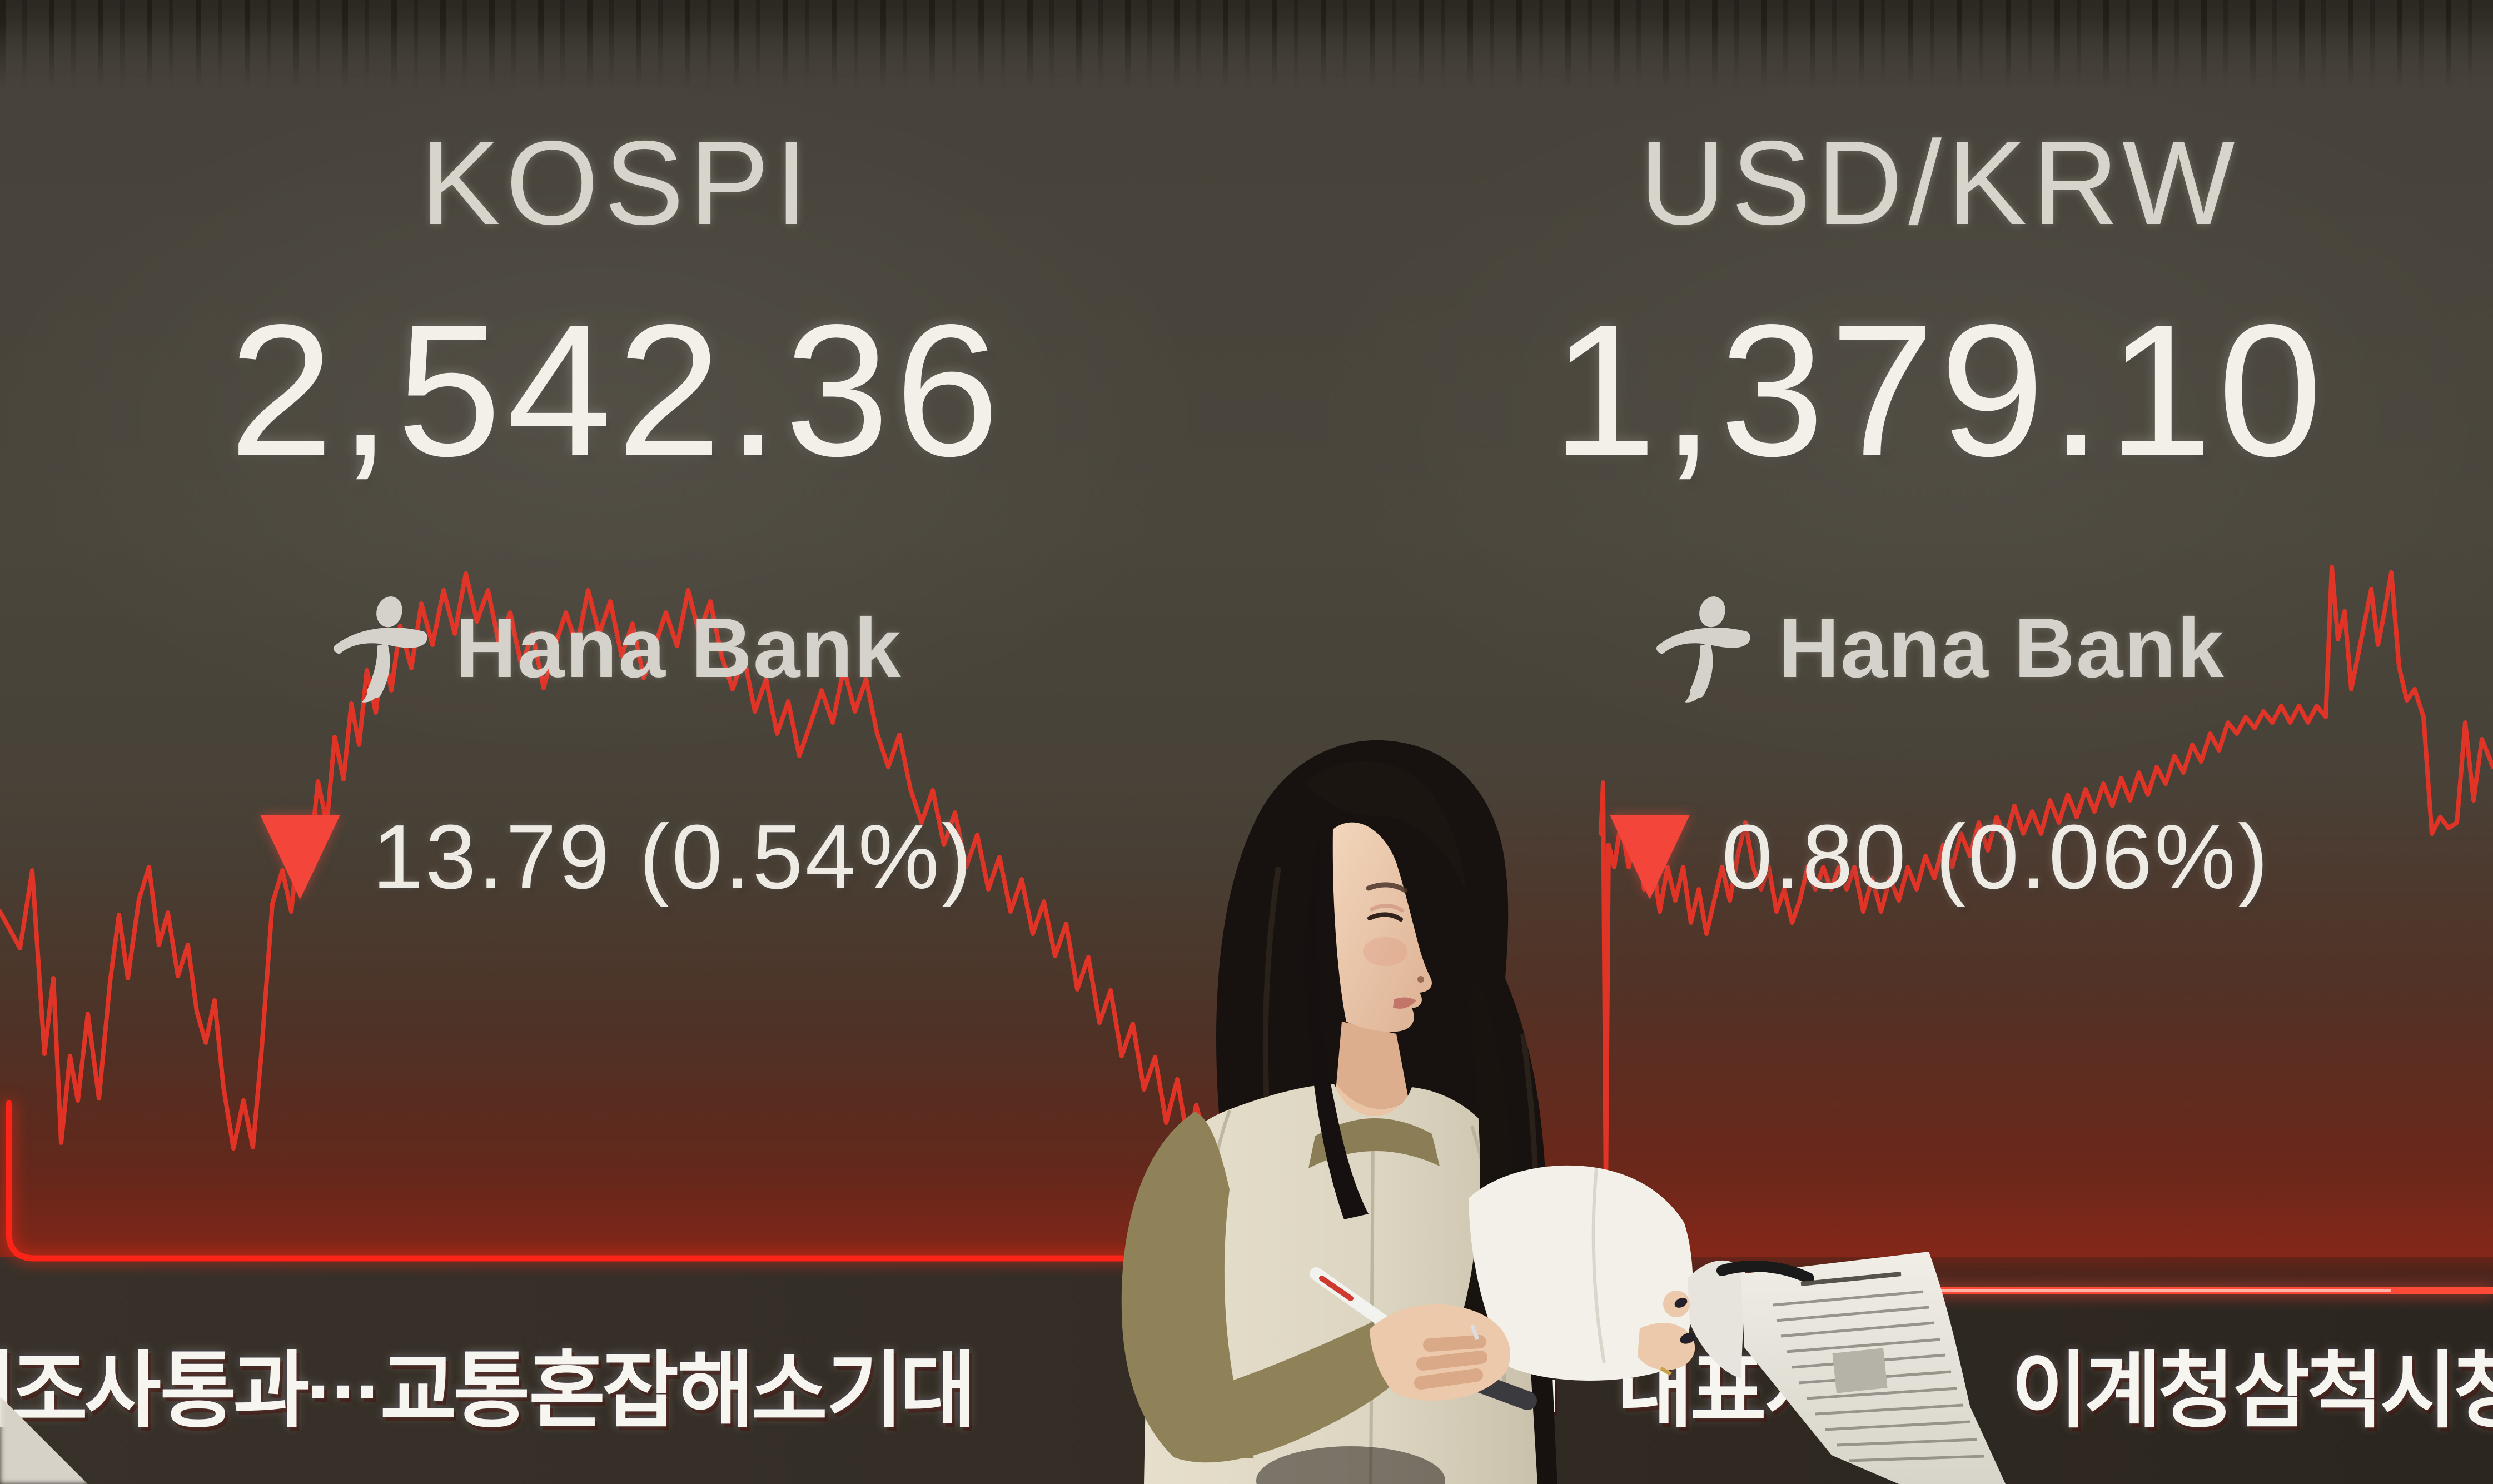  What do you see at coordinates (1382, 927) in the screenshot?
I see `face` at bounding box center [1382, 927].